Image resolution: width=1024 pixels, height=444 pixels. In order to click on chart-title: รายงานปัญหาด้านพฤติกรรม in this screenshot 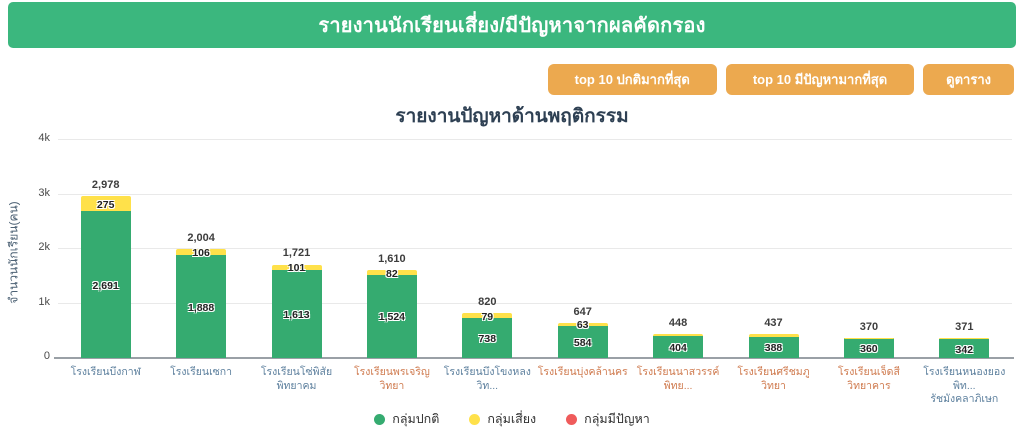, I will do `click(512, 116)`.